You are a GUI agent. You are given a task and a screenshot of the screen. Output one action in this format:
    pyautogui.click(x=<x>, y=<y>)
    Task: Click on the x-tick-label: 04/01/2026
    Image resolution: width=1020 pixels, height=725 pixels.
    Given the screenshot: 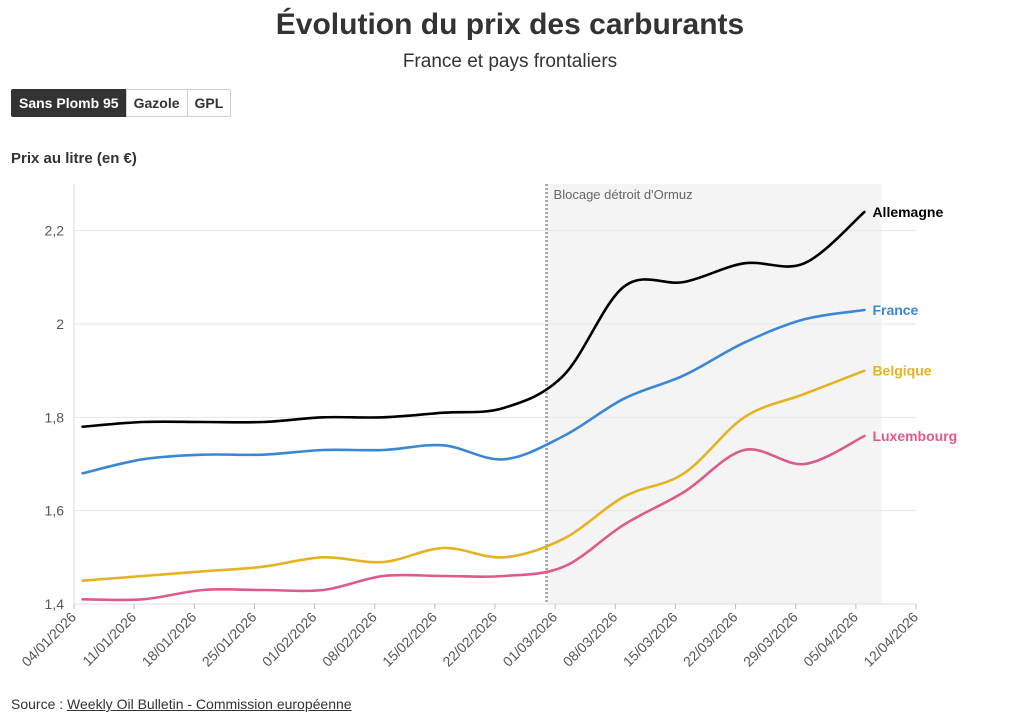 What is the action you would take?
    pyautogui.click(x=48, y=639)
    